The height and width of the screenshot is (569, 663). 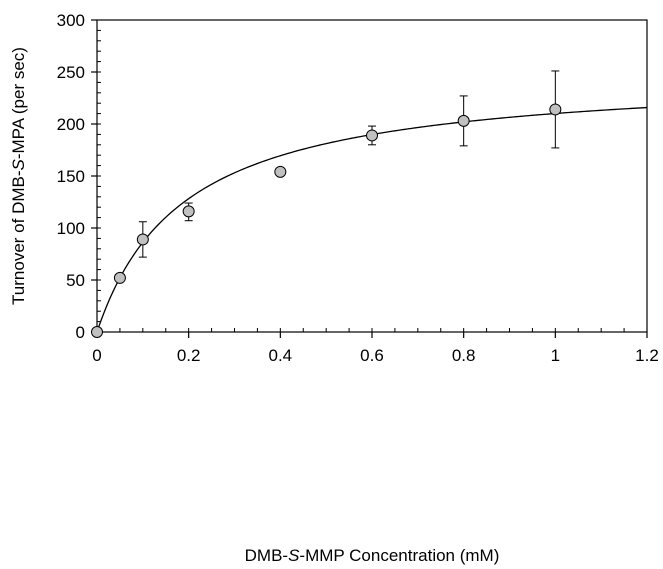 What do you see at coordinates (372, 355) in the screenshot?
I see `x-tick-label: 0.6` at bounding box center [372, 355].